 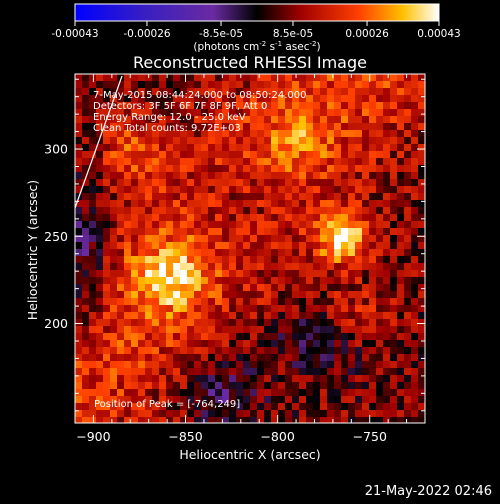 What do you see at coordinates (167, 128) in the screenshot?
I see `annotation-clean-counts: Clean Total counts: 9.72E+03` at bounding box center [167, 128].